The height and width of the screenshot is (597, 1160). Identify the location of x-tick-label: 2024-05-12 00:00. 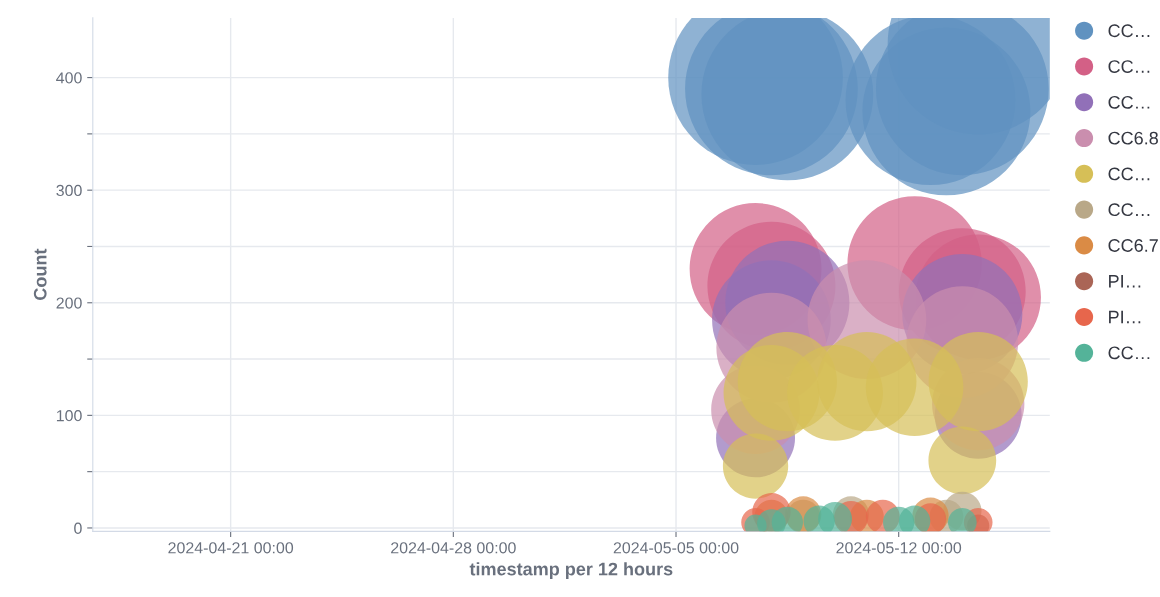
(899, 548).